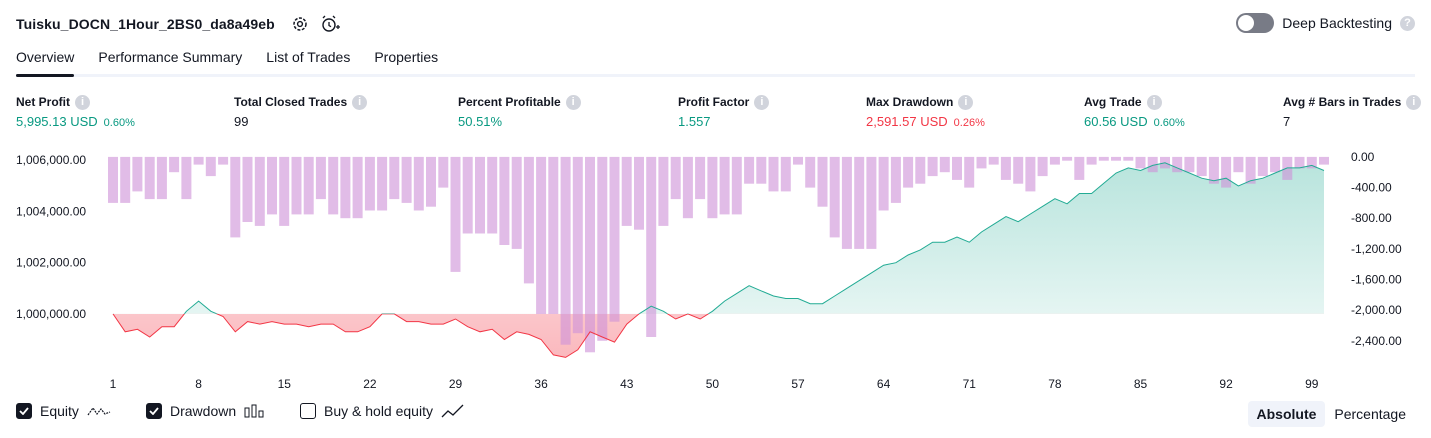 The width and height of the screenshot is (1431, 438). Describe the element at coordinates (1141, 384) in the screenshot. I see `x-axis-tick-label: 85` at that location.